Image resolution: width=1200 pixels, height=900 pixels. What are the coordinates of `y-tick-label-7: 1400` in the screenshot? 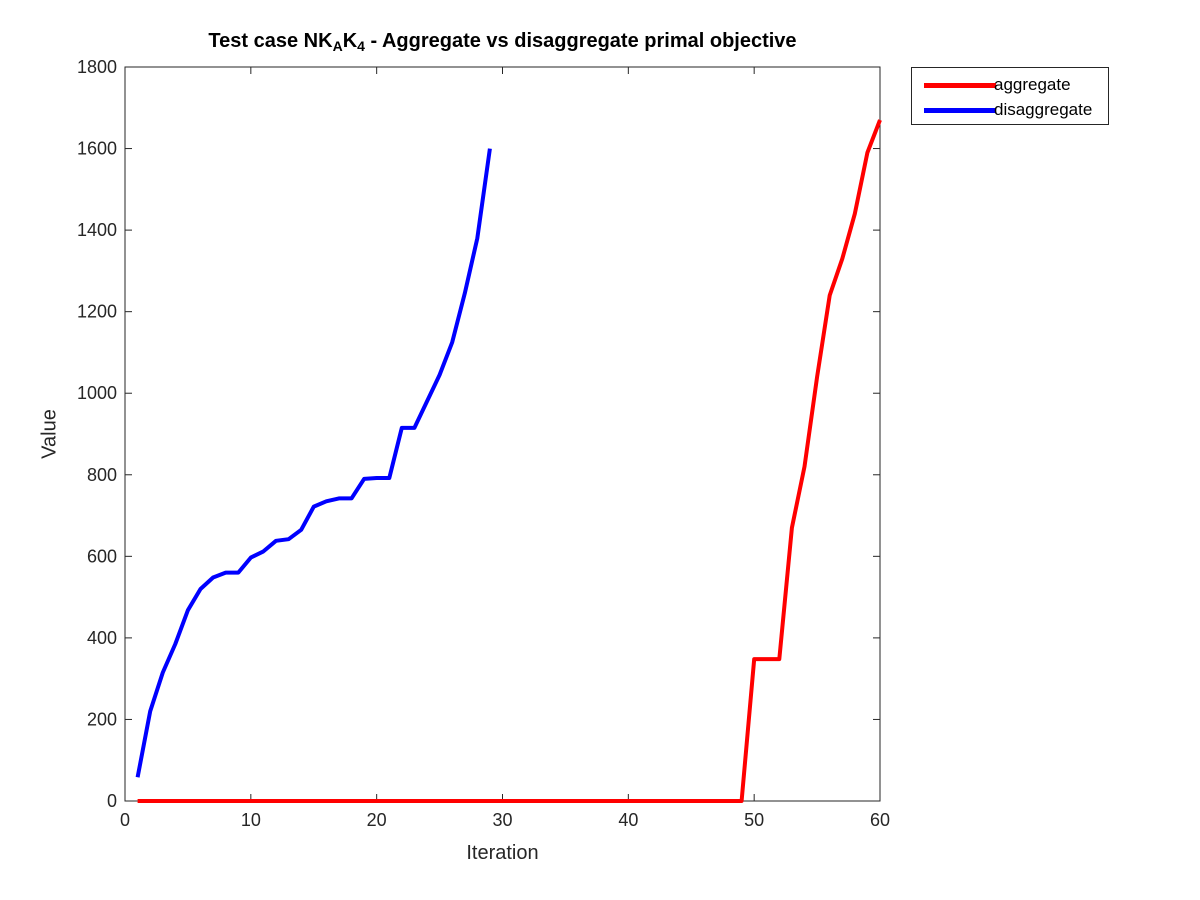 It's located at (97, 230).